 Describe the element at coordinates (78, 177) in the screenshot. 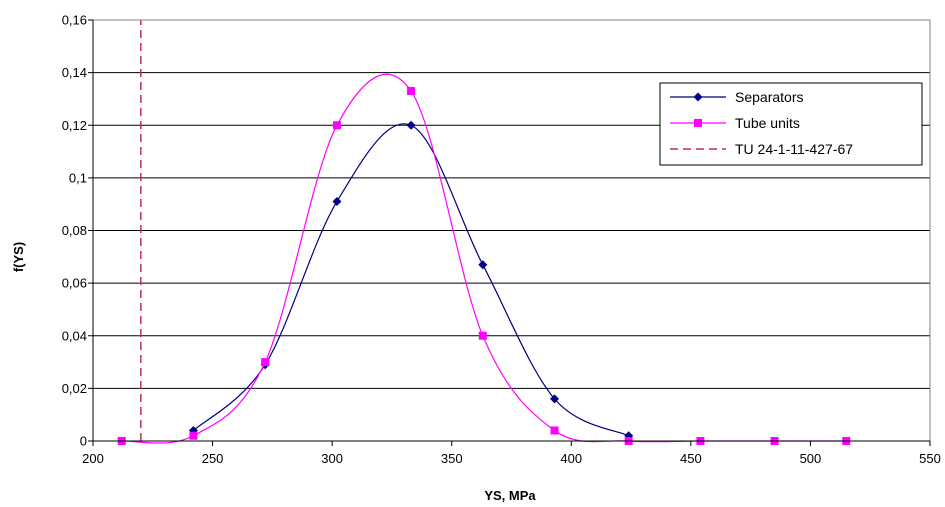

I see `y-tick-label: 0,1` at that location.